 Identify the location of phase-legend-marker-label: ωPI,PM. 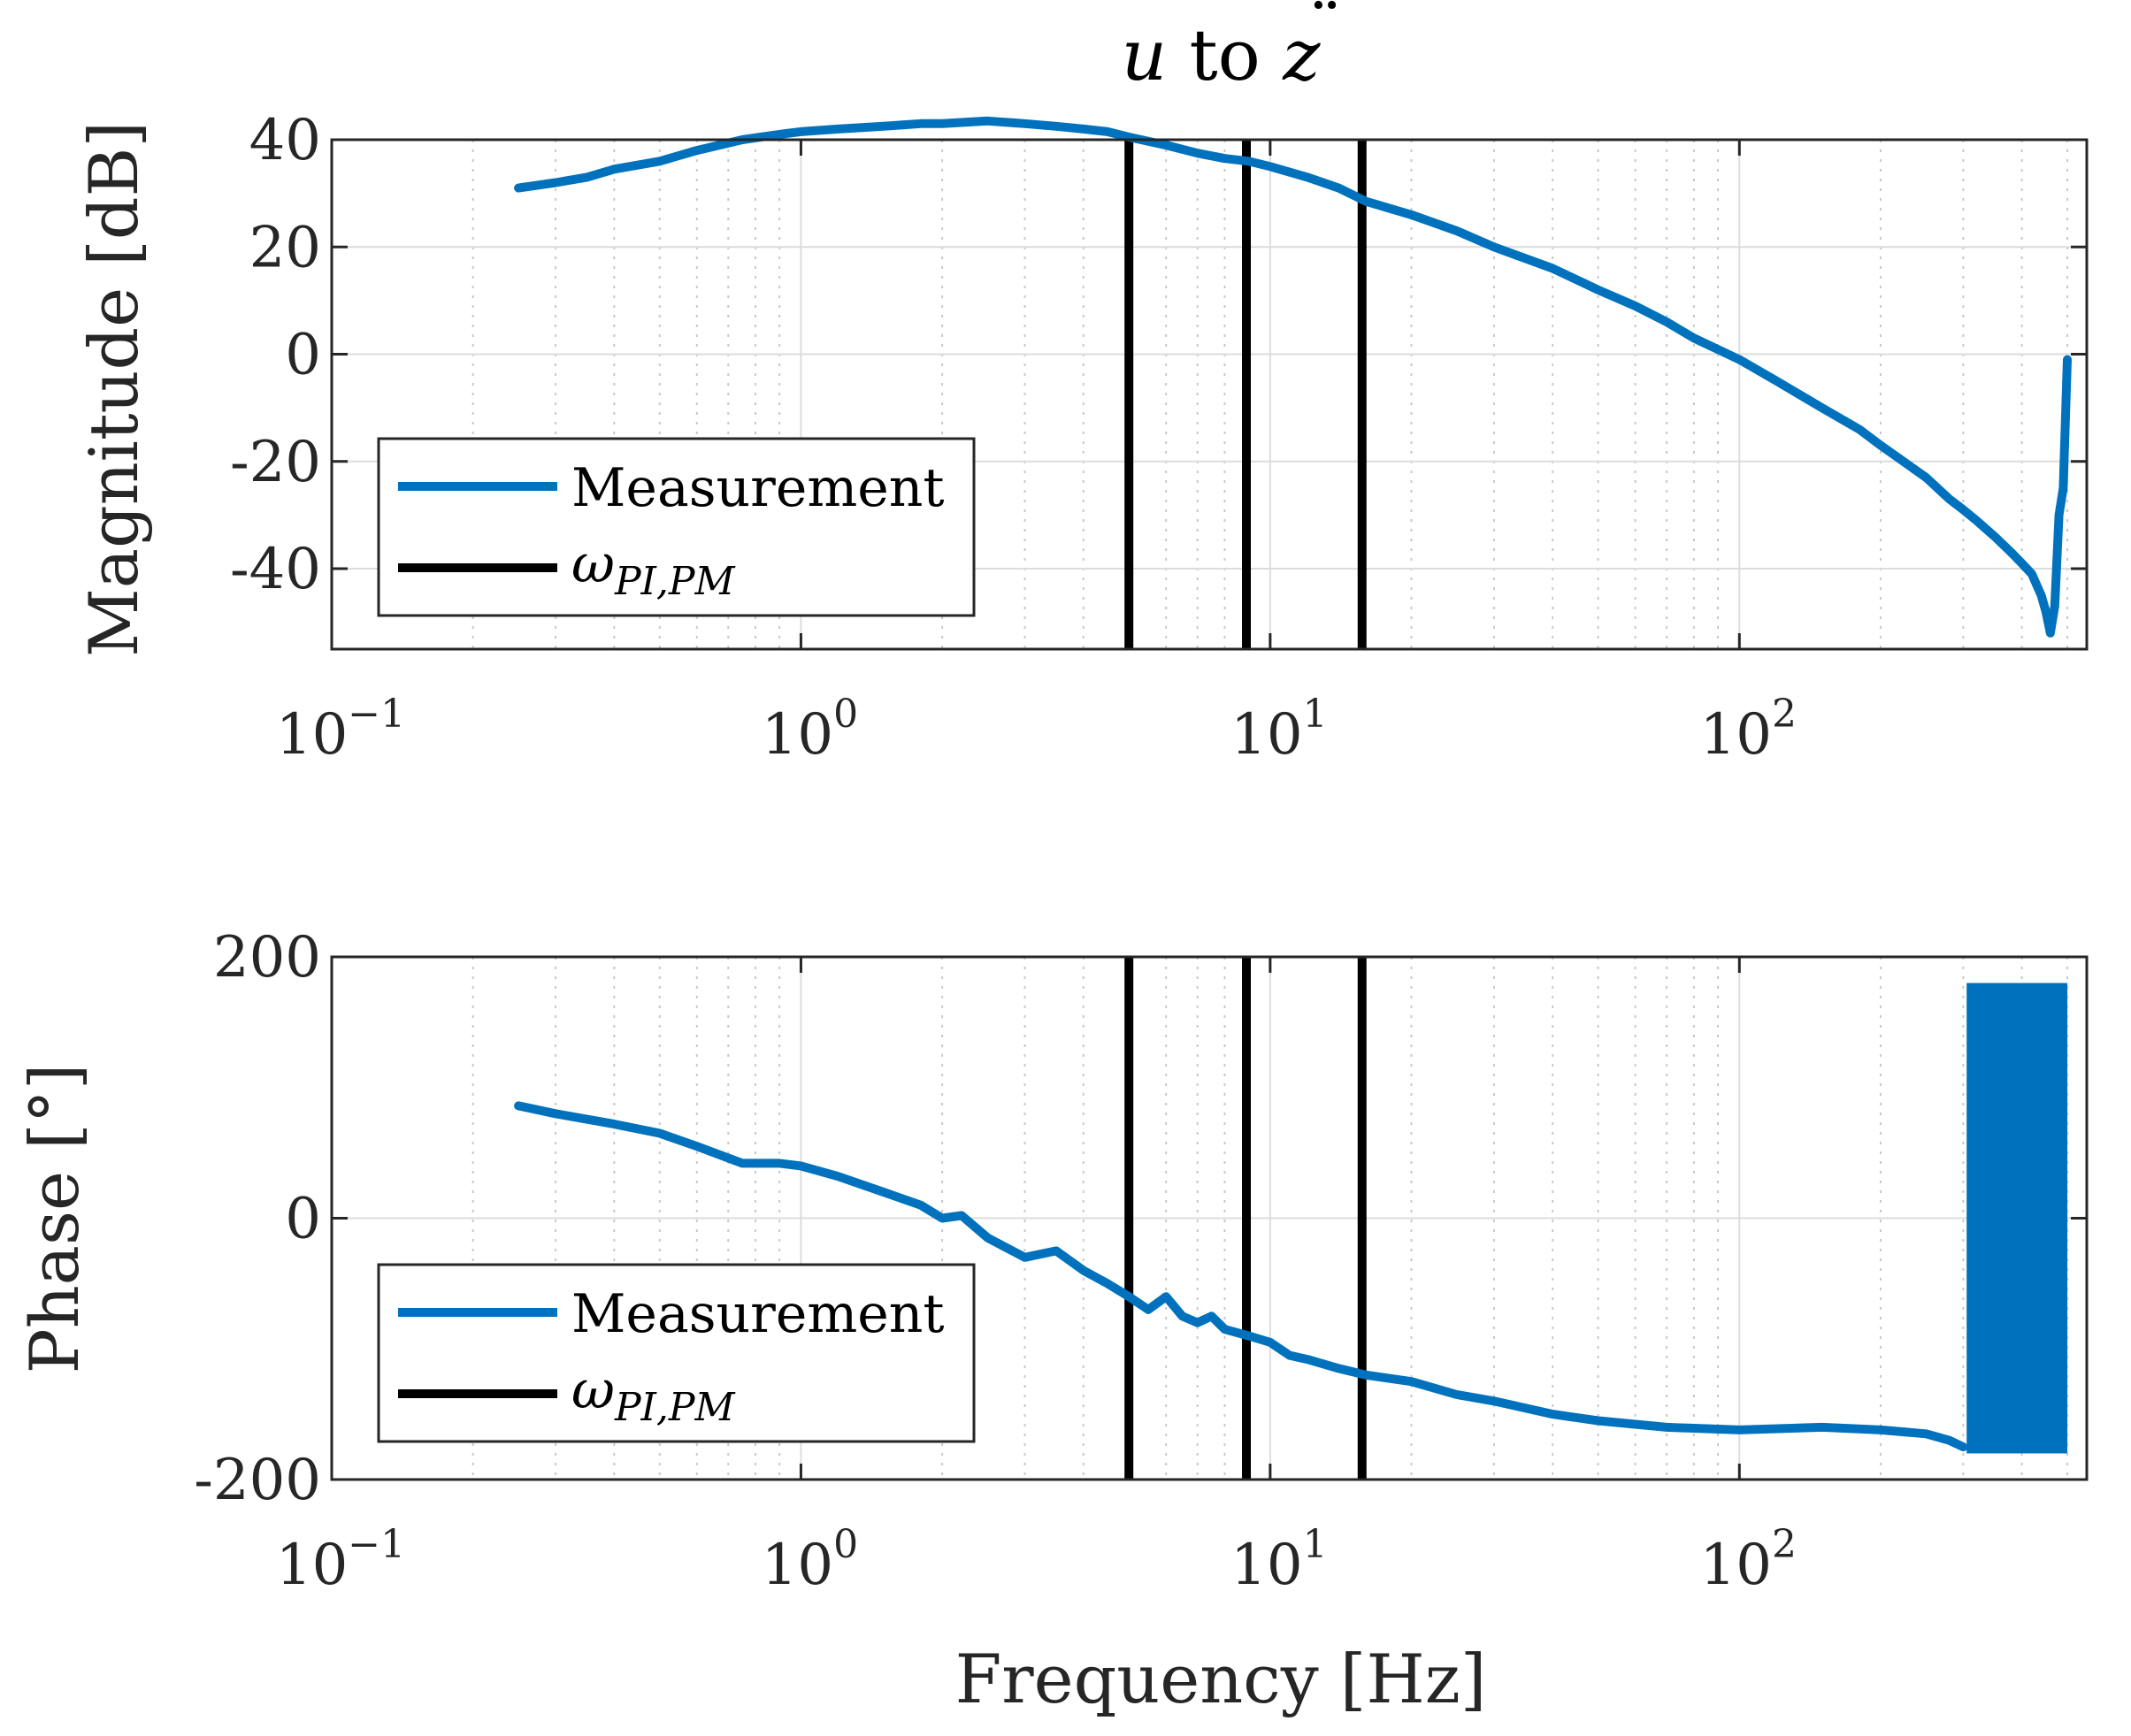
(653, 1394).